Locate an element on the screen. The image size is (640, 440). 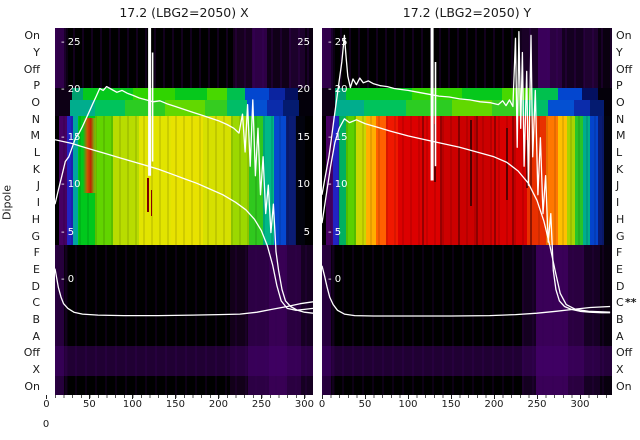
row-labels-left: On Y Off P O N M L K J I H G F E D C B A Off X On is located at coordinates (22, 220).